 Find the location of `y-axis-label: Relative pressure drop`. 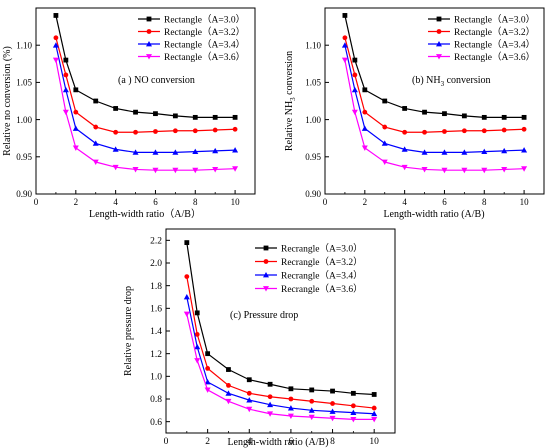

y-axis-label: Relative pressure drop is located at coordinates (128, 331).